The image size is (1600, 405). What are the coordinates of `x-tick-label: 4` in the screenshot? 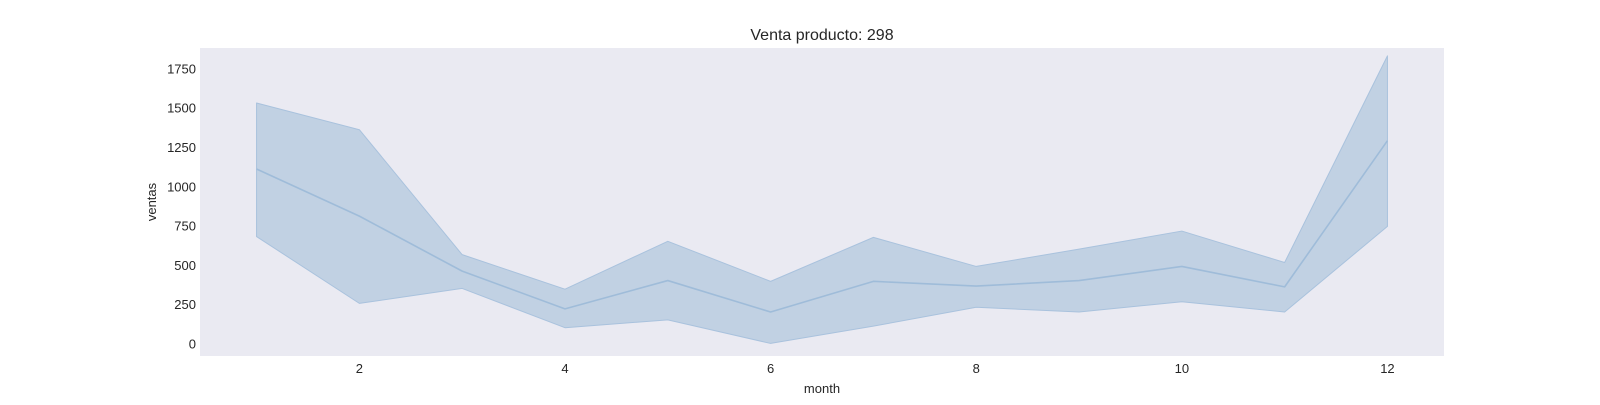 It's located at (564, 368).